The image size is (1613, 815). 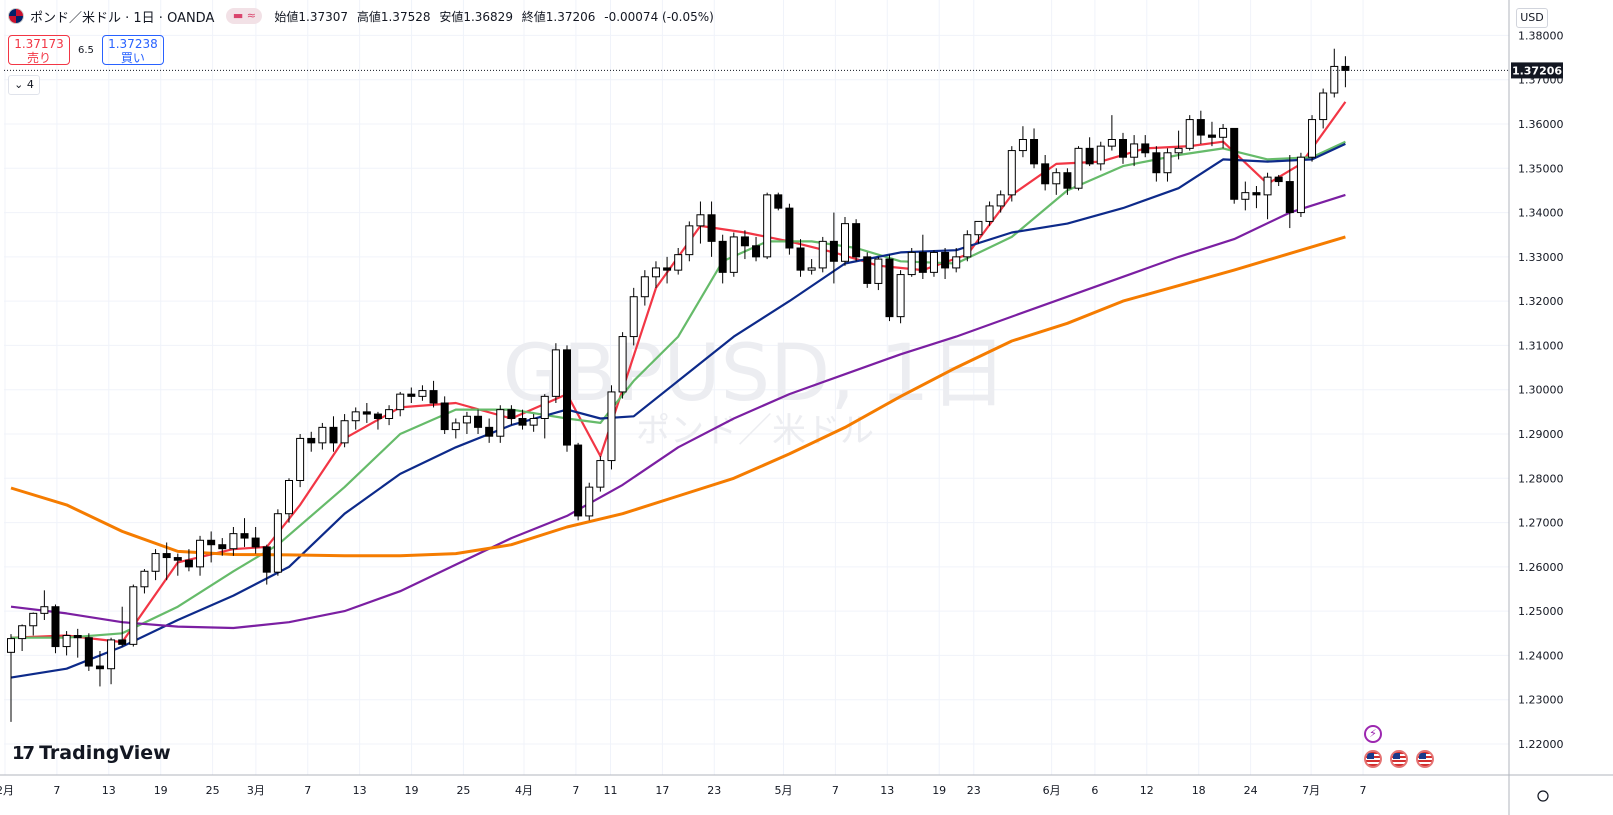 What do you see at coordinates (1537, 70) in the screenshot?
I see `last-price-label: 1.37206` at bounding box center [1537, 70].